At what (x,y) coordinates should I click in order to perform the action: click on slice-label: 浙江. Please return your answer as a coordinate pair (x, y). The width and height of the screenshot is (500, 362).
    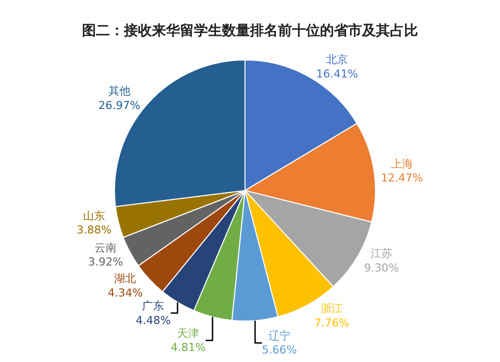
    Looking at the image, I should click on (331, 308).